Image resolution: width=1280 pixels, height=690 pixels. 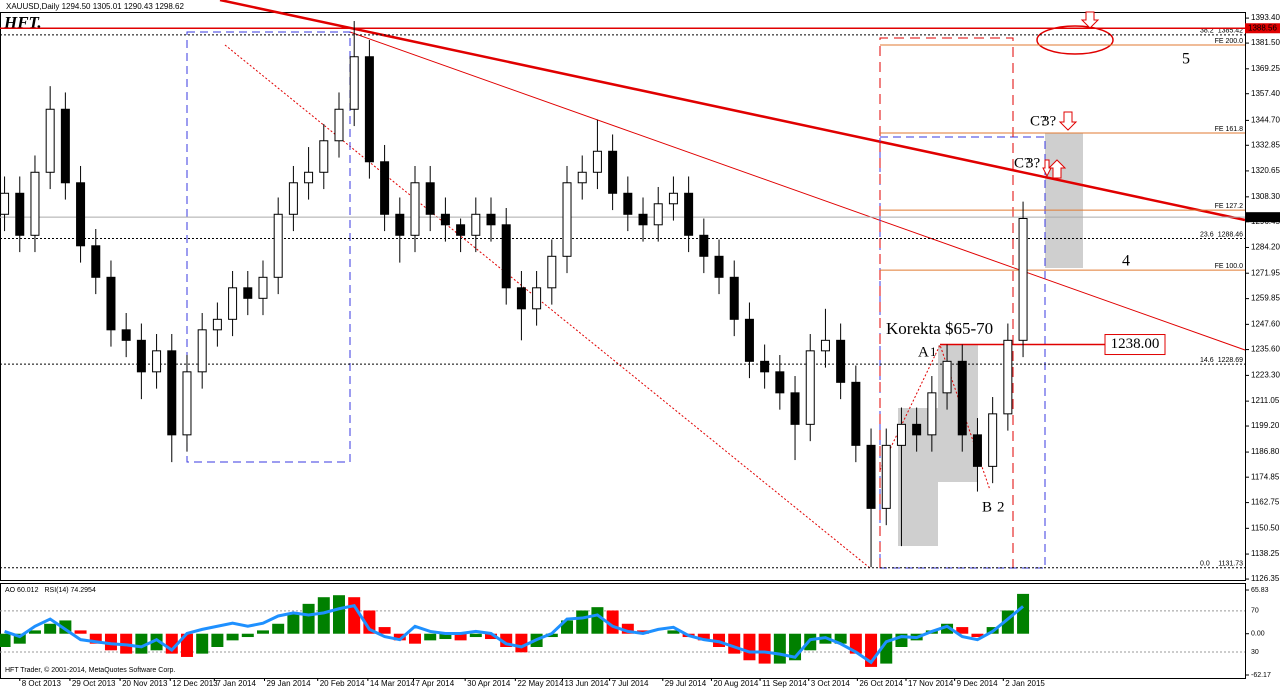 I want to click on fibo-value: 1288.46, so click(x=1230, y=234).